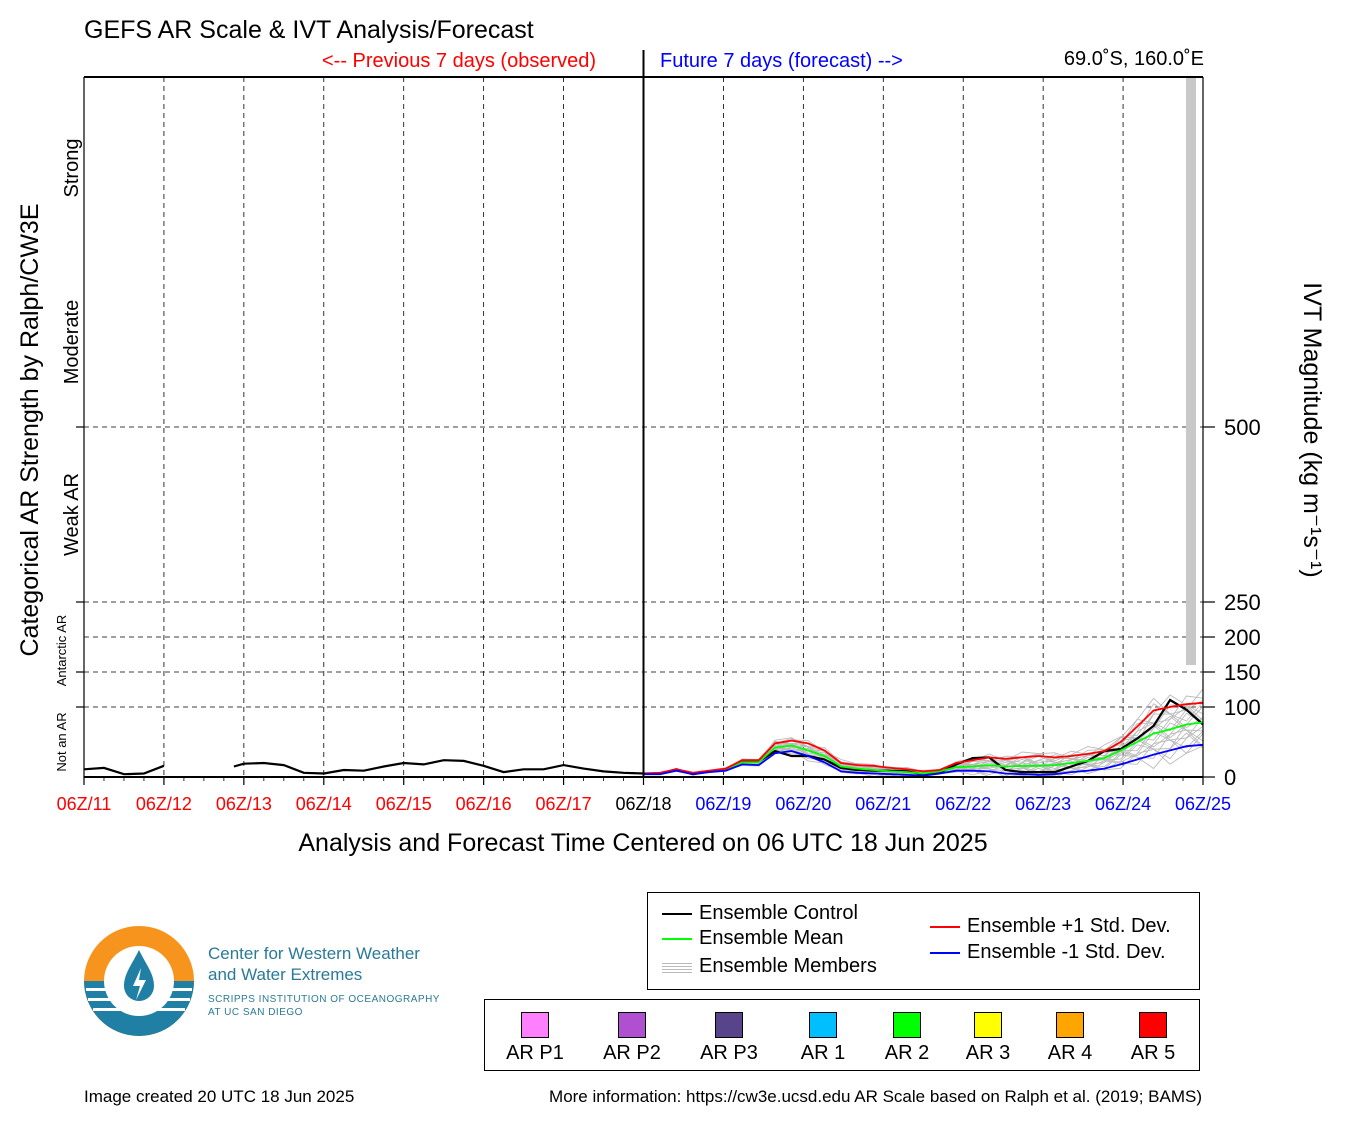 This screenshot has height=1128, width=1348. I want to click on future-days-label: Future 7 days (forecast) -->, so click(781, 61).